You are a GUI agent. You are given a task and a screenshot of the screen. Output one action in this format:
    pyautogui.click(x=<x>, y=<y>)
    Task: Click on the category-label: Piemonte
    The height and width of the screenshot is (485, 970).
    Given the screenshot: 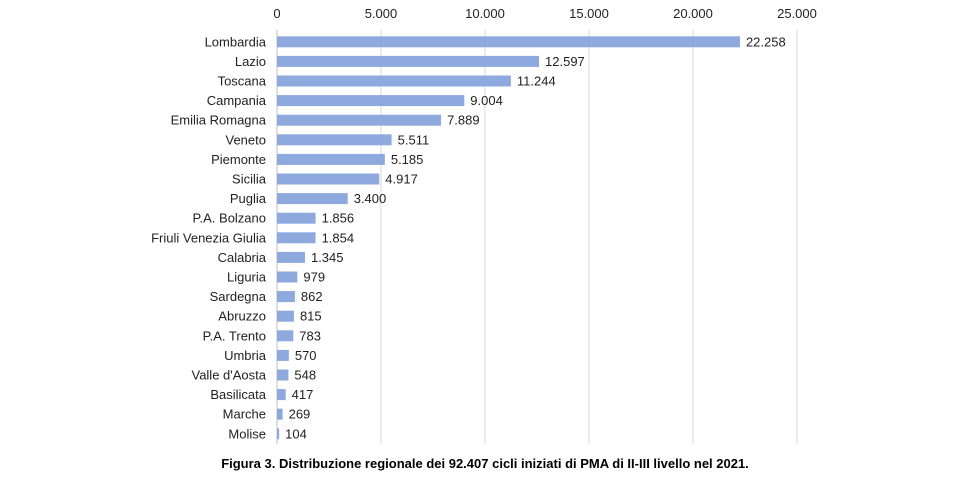 What is the action you would take?
    pyautogui.click(x=238, y=159)
    